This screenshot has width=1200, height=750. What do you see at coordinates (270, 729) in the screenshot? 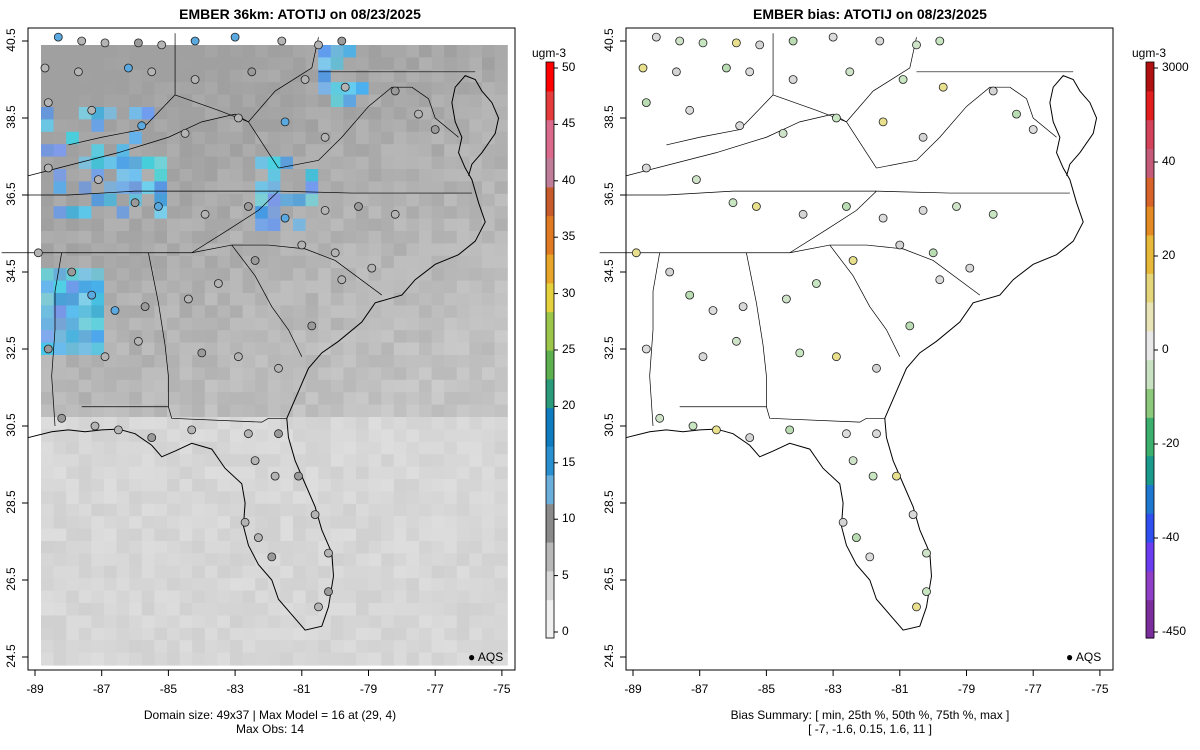
I see `left-footer-line2: Max Obs: 14` at bounding box center [270, 729].